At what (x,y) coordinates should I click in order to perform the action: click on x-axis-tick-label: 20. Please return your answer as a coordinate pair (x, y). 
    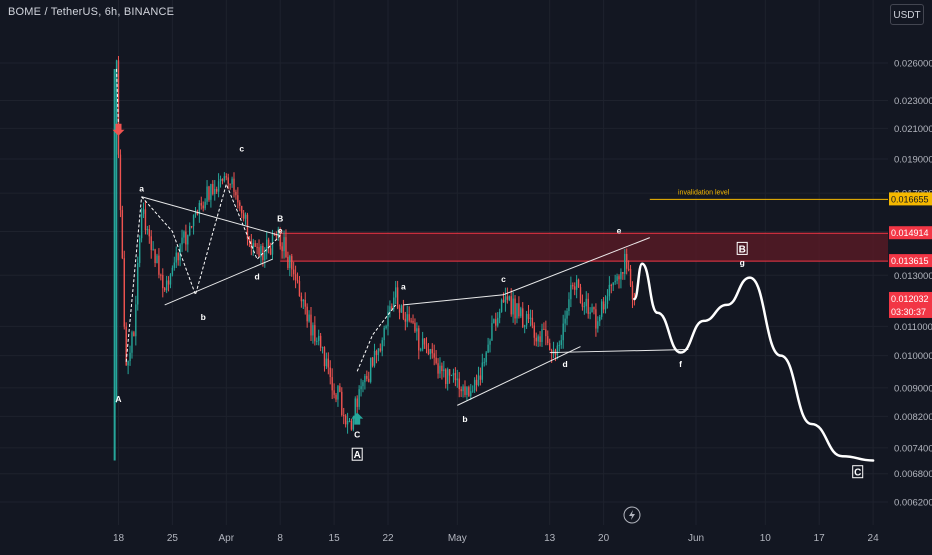
    Looking at the image, I should click on (604, 538).